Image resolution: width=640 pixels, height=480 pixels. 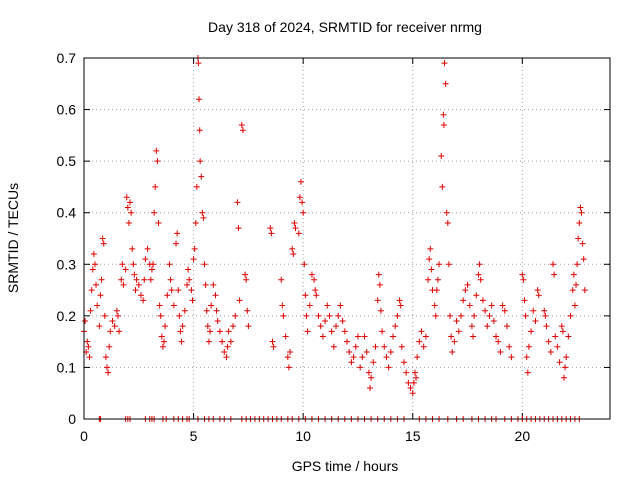 What do you see at coordinates (67, 161) in the screenshot?
I see `y-tick-label: 0.5` at bounding box center [67, 161].